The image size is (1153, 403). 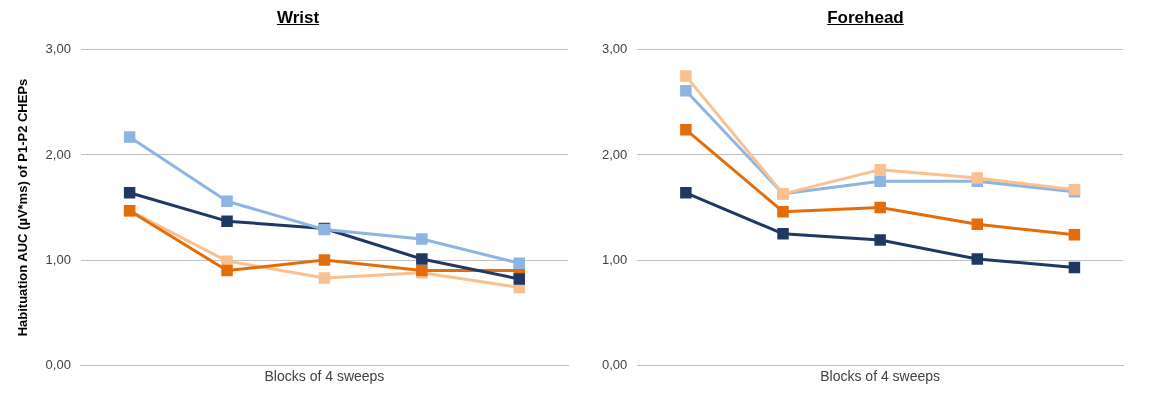 What do you see at coordinates (865, 18) in the screenshot?
I see `chart-title: Forehead` at bounding box center [865, 18].